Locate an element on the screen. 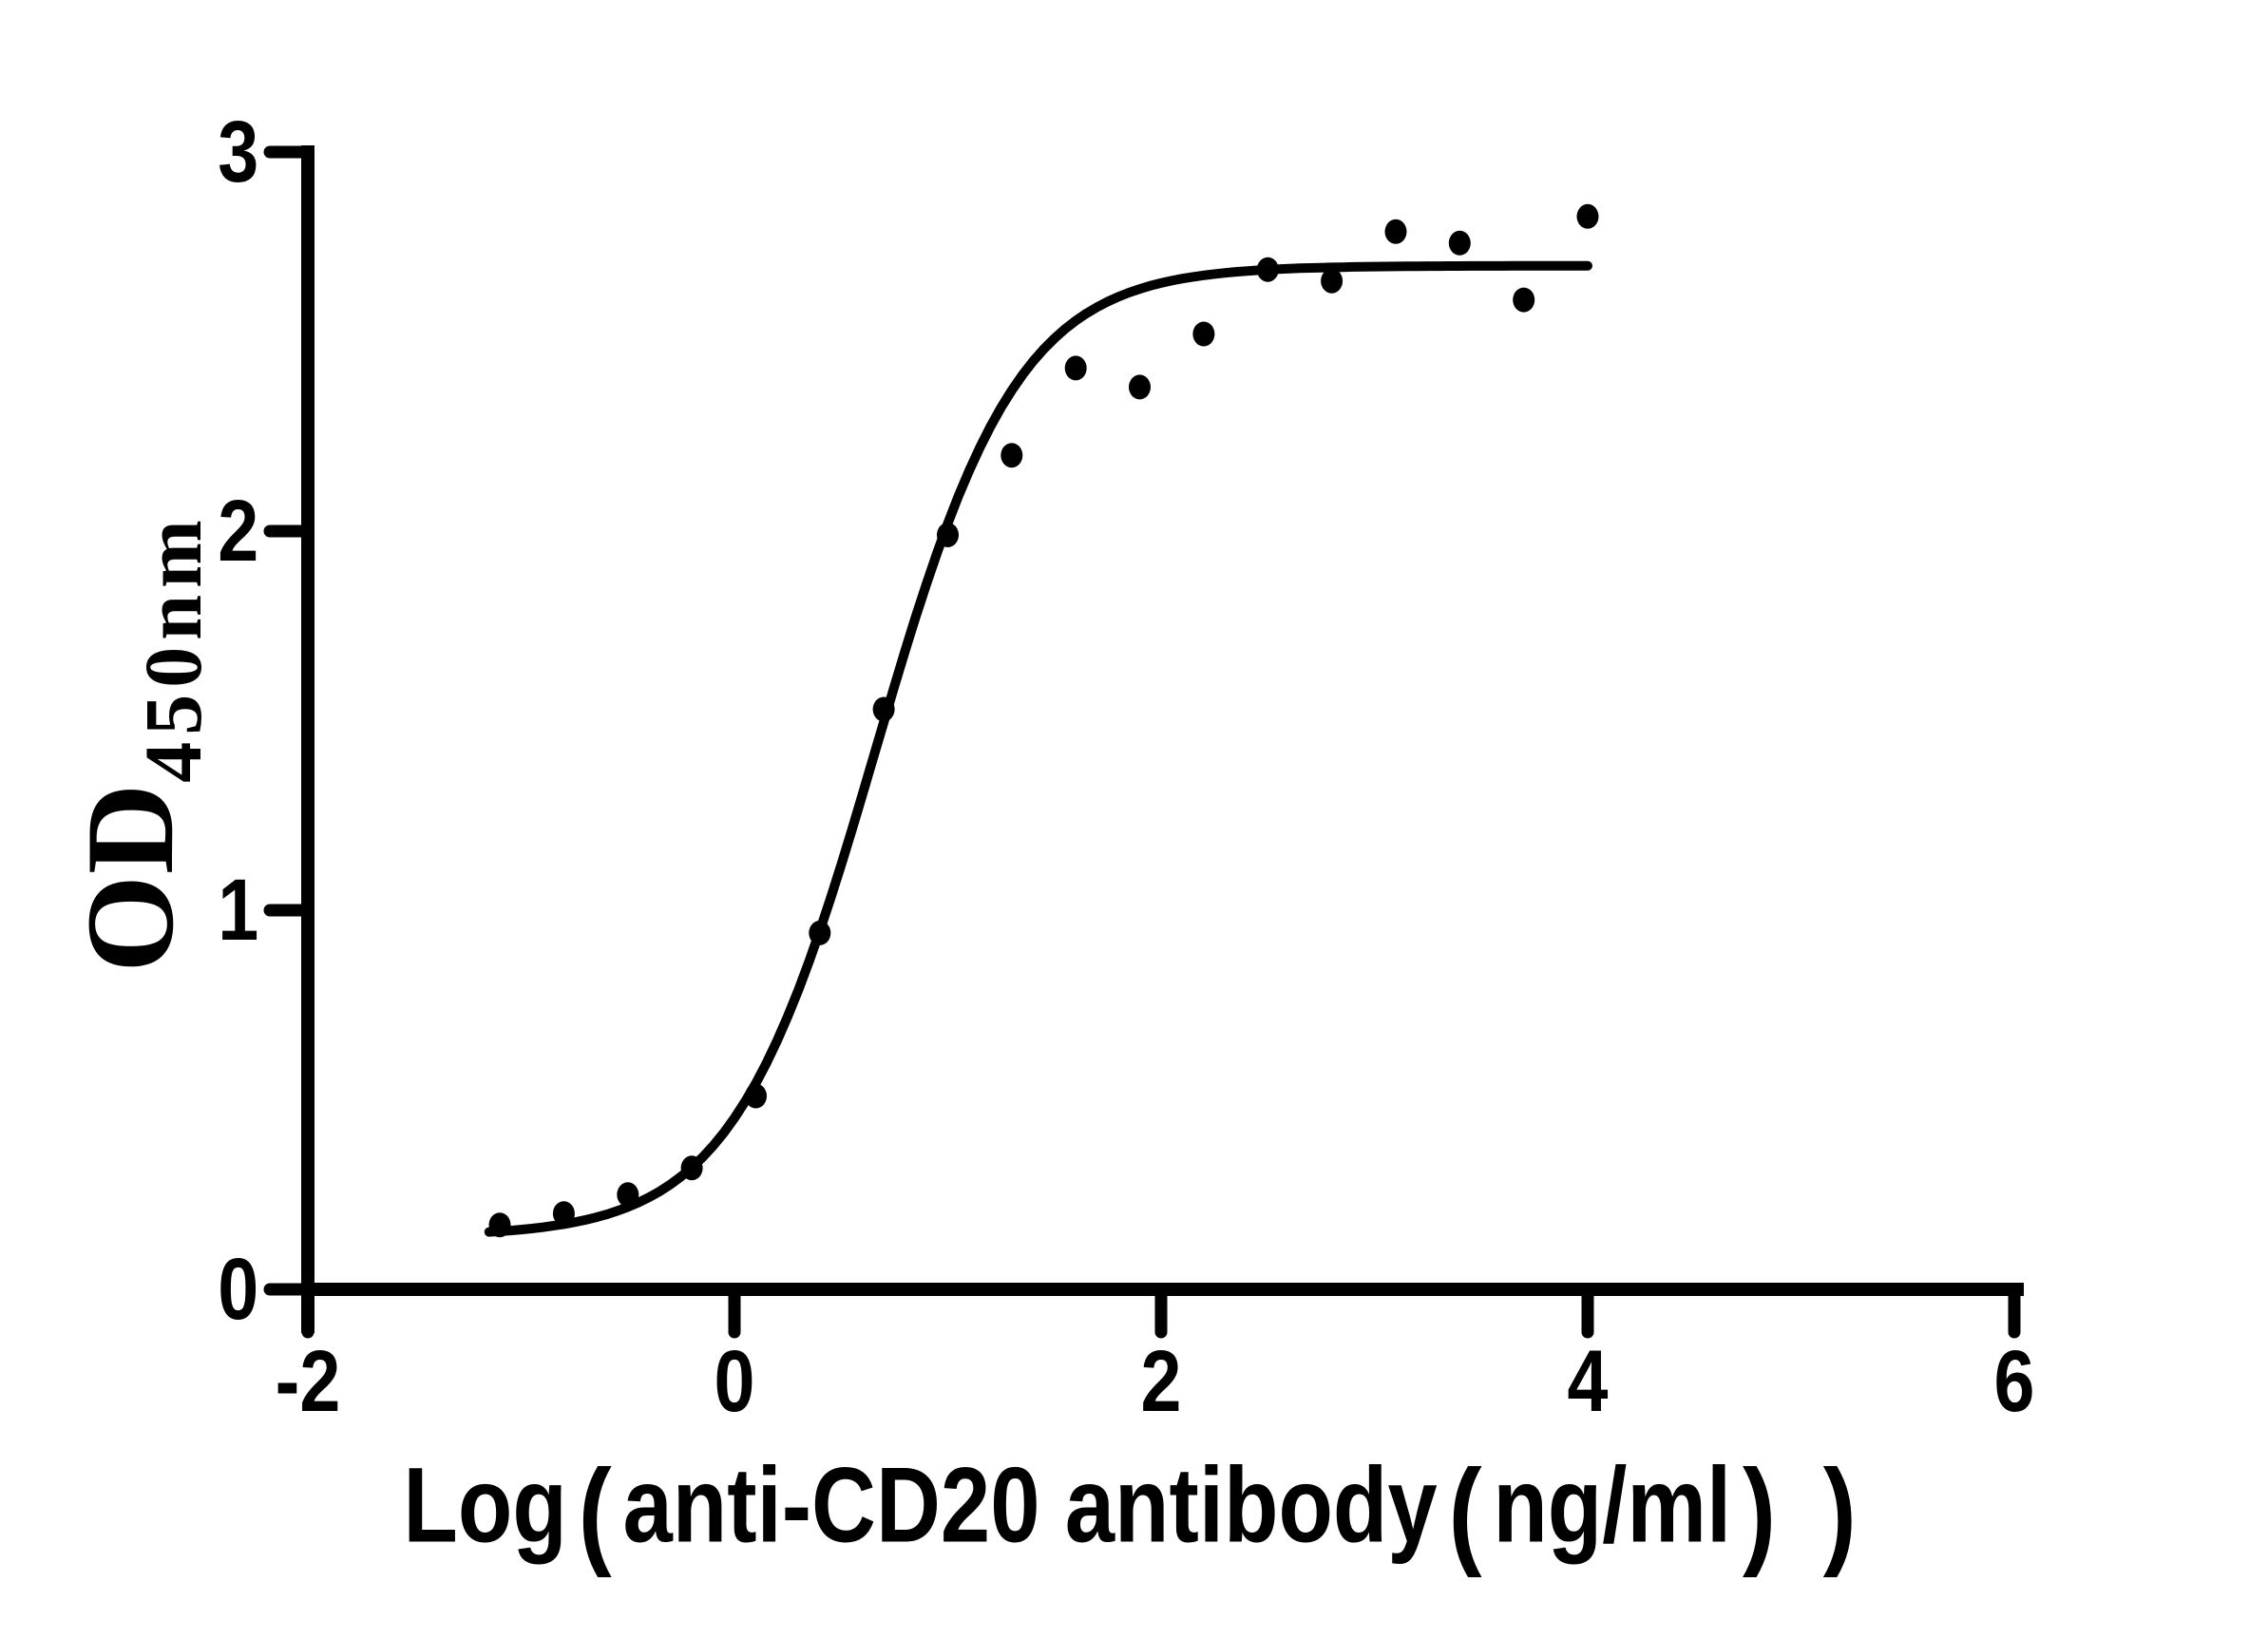  y-tick-label: 2 is located at coordinates (238, 531).